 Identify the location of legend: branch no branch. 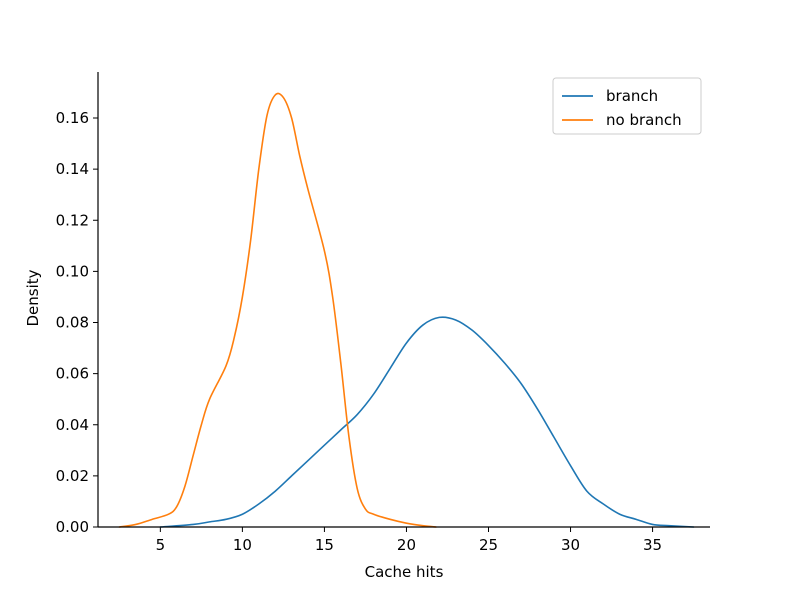
(627, 106).